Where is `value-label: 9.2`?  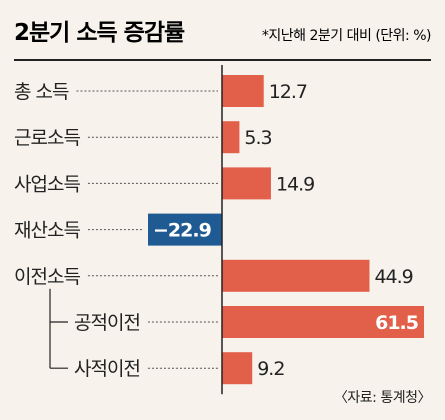
value-label: 9.2 is located at coordinates (270, 369).